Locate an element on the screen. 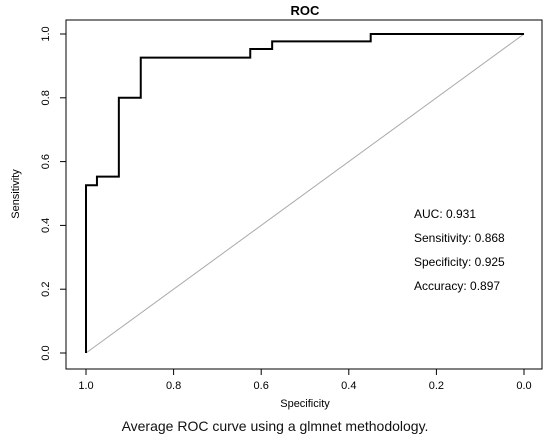 This screenshot has width=550, height=443. y-tick-label: 0.2 is located at coordinates (46, 289).